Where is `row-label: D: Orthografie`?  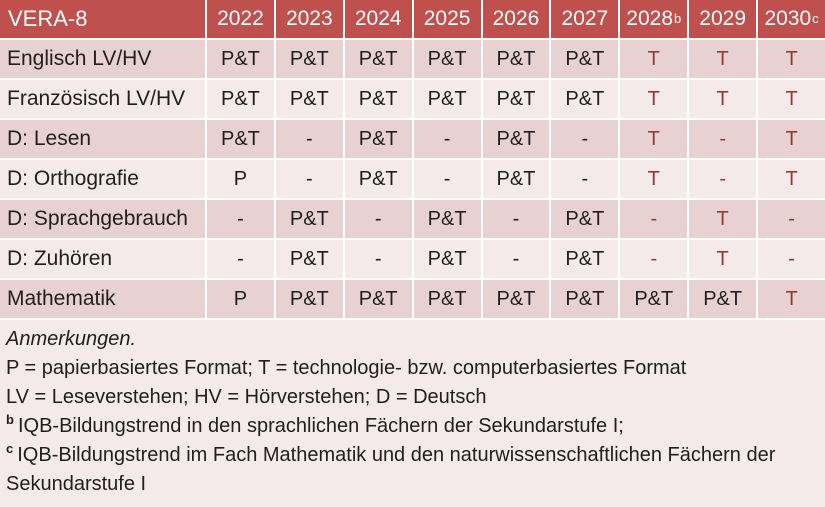 row-label: D: Orthografie is located at coordinates (102, 179).